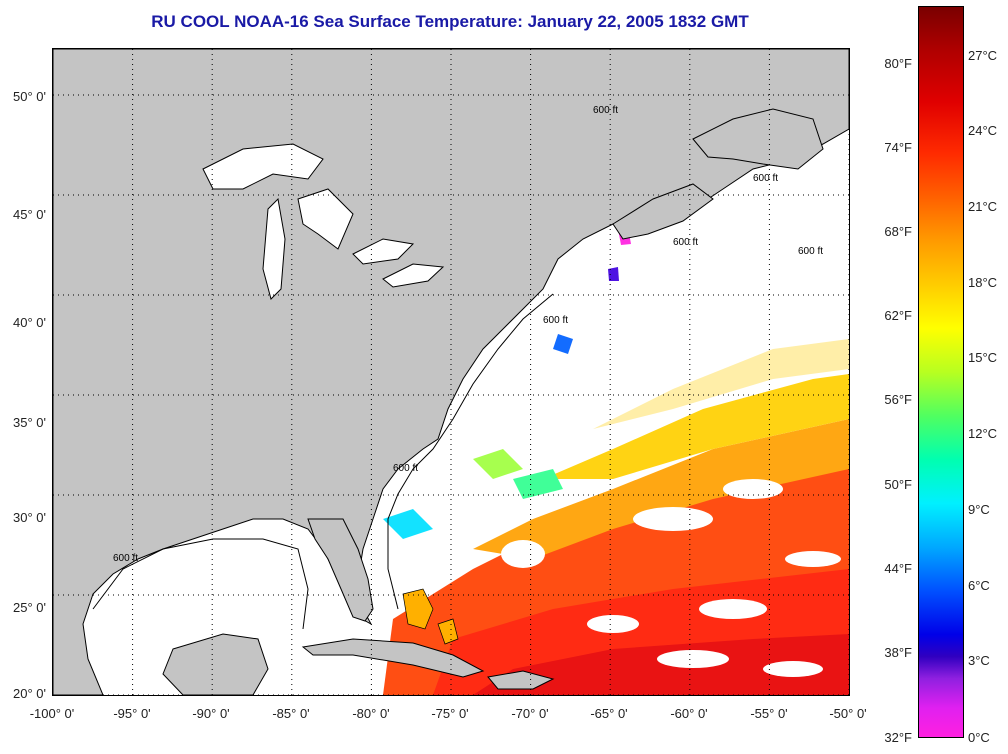 Image resolution: width=1008 pixels, height=754 pixels. Describe the element at coordinates (983, 55) in the screenshot. I see `celsius-label: 27°C` at that location.